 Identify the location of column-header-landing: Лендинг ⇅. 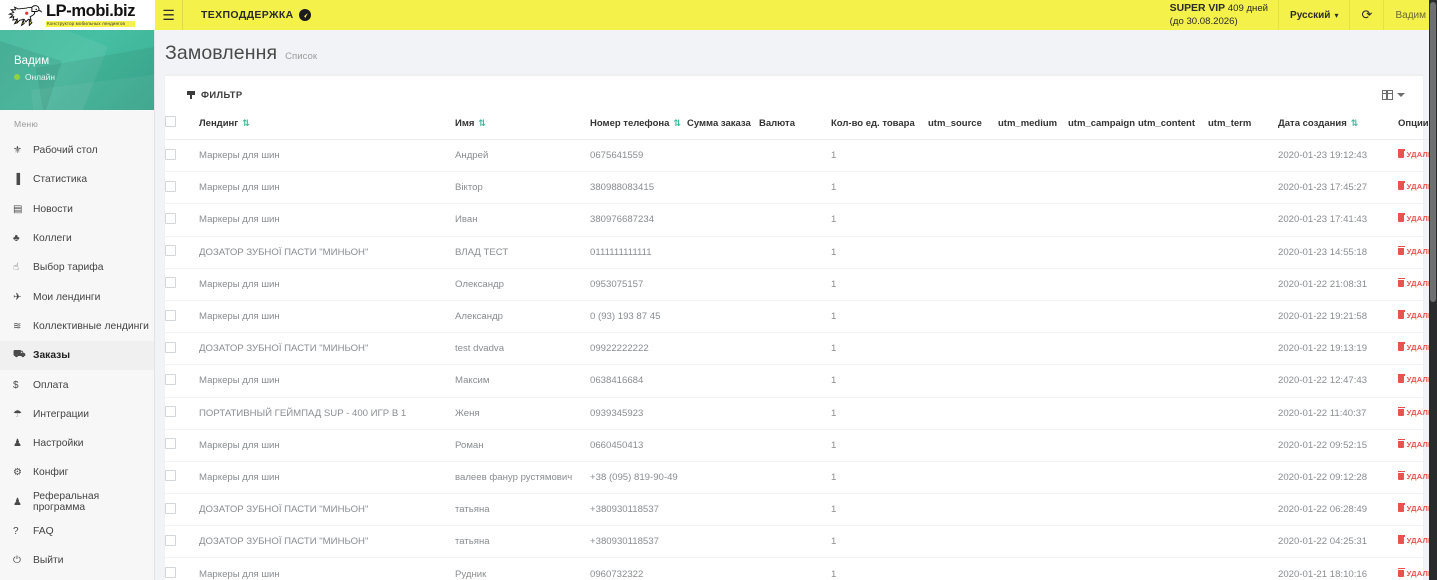
(327, 125).